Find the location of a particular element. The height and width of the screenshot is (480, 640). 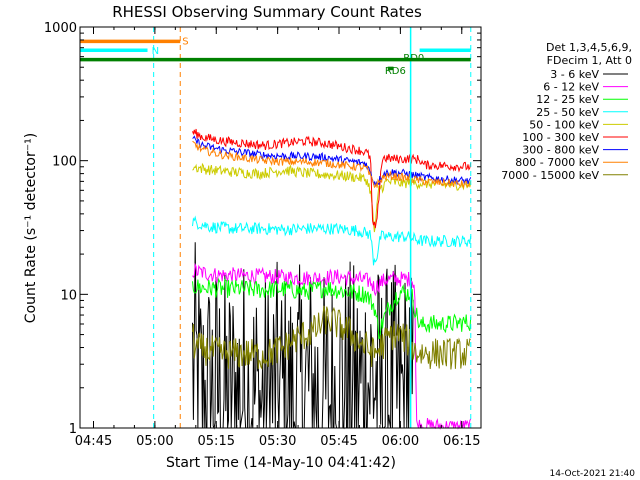

y-axis-label: Count Rate (s⁻¹ detector⁻¹) is located at coordinates (31, 228).